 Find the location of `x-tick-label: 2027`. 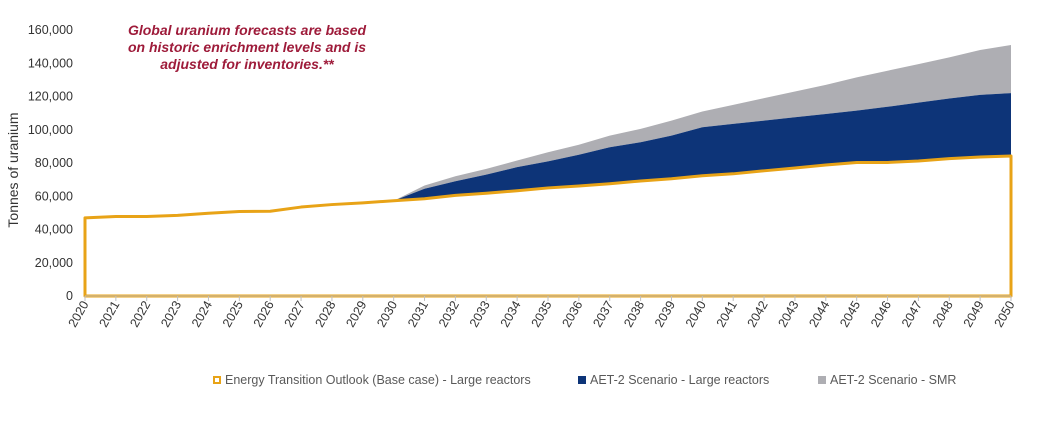

x-tick-label: 2027 is located at coordinates (295, 313).